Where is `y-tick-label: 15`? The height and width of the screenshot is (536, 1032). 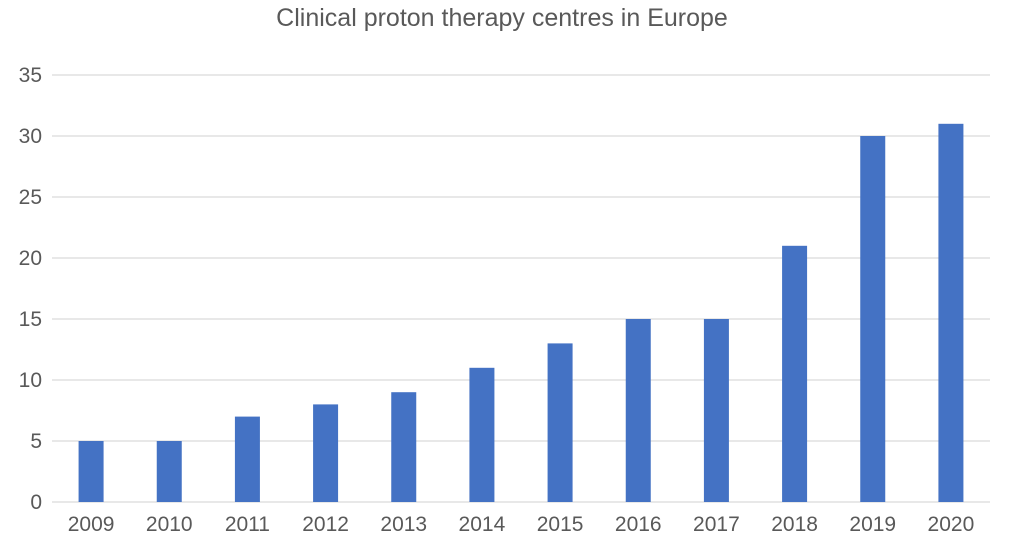 y-tick-label: 15 is located at coordinates (30, 319).